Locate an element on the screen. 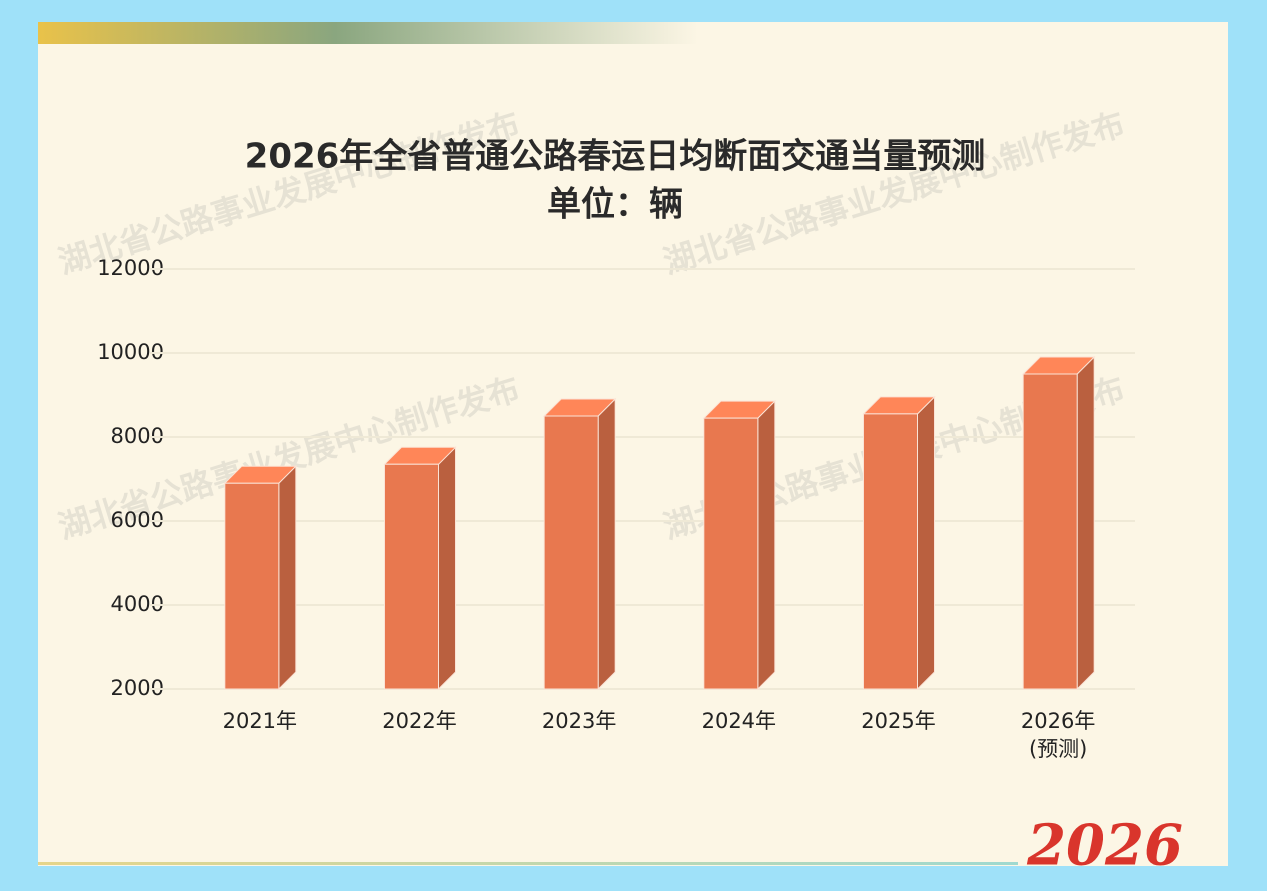 The image size is (1267, 891). chart-subtitle: 单位：辆 is located at coordinates (615, 205).